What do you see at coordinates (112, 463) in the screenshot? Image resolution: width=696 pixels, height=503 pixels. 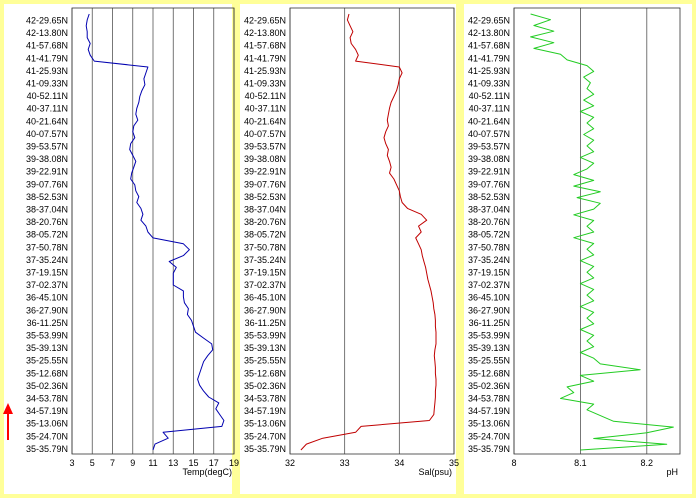 I see `x-tick-label-temperature: 7` at bounding box center [112, 463].